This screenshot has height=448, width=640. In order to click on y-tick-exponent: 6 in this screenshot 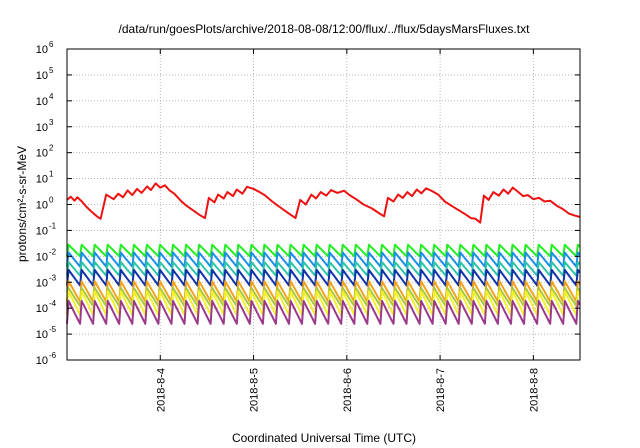, I will do `click(51, 44)`.